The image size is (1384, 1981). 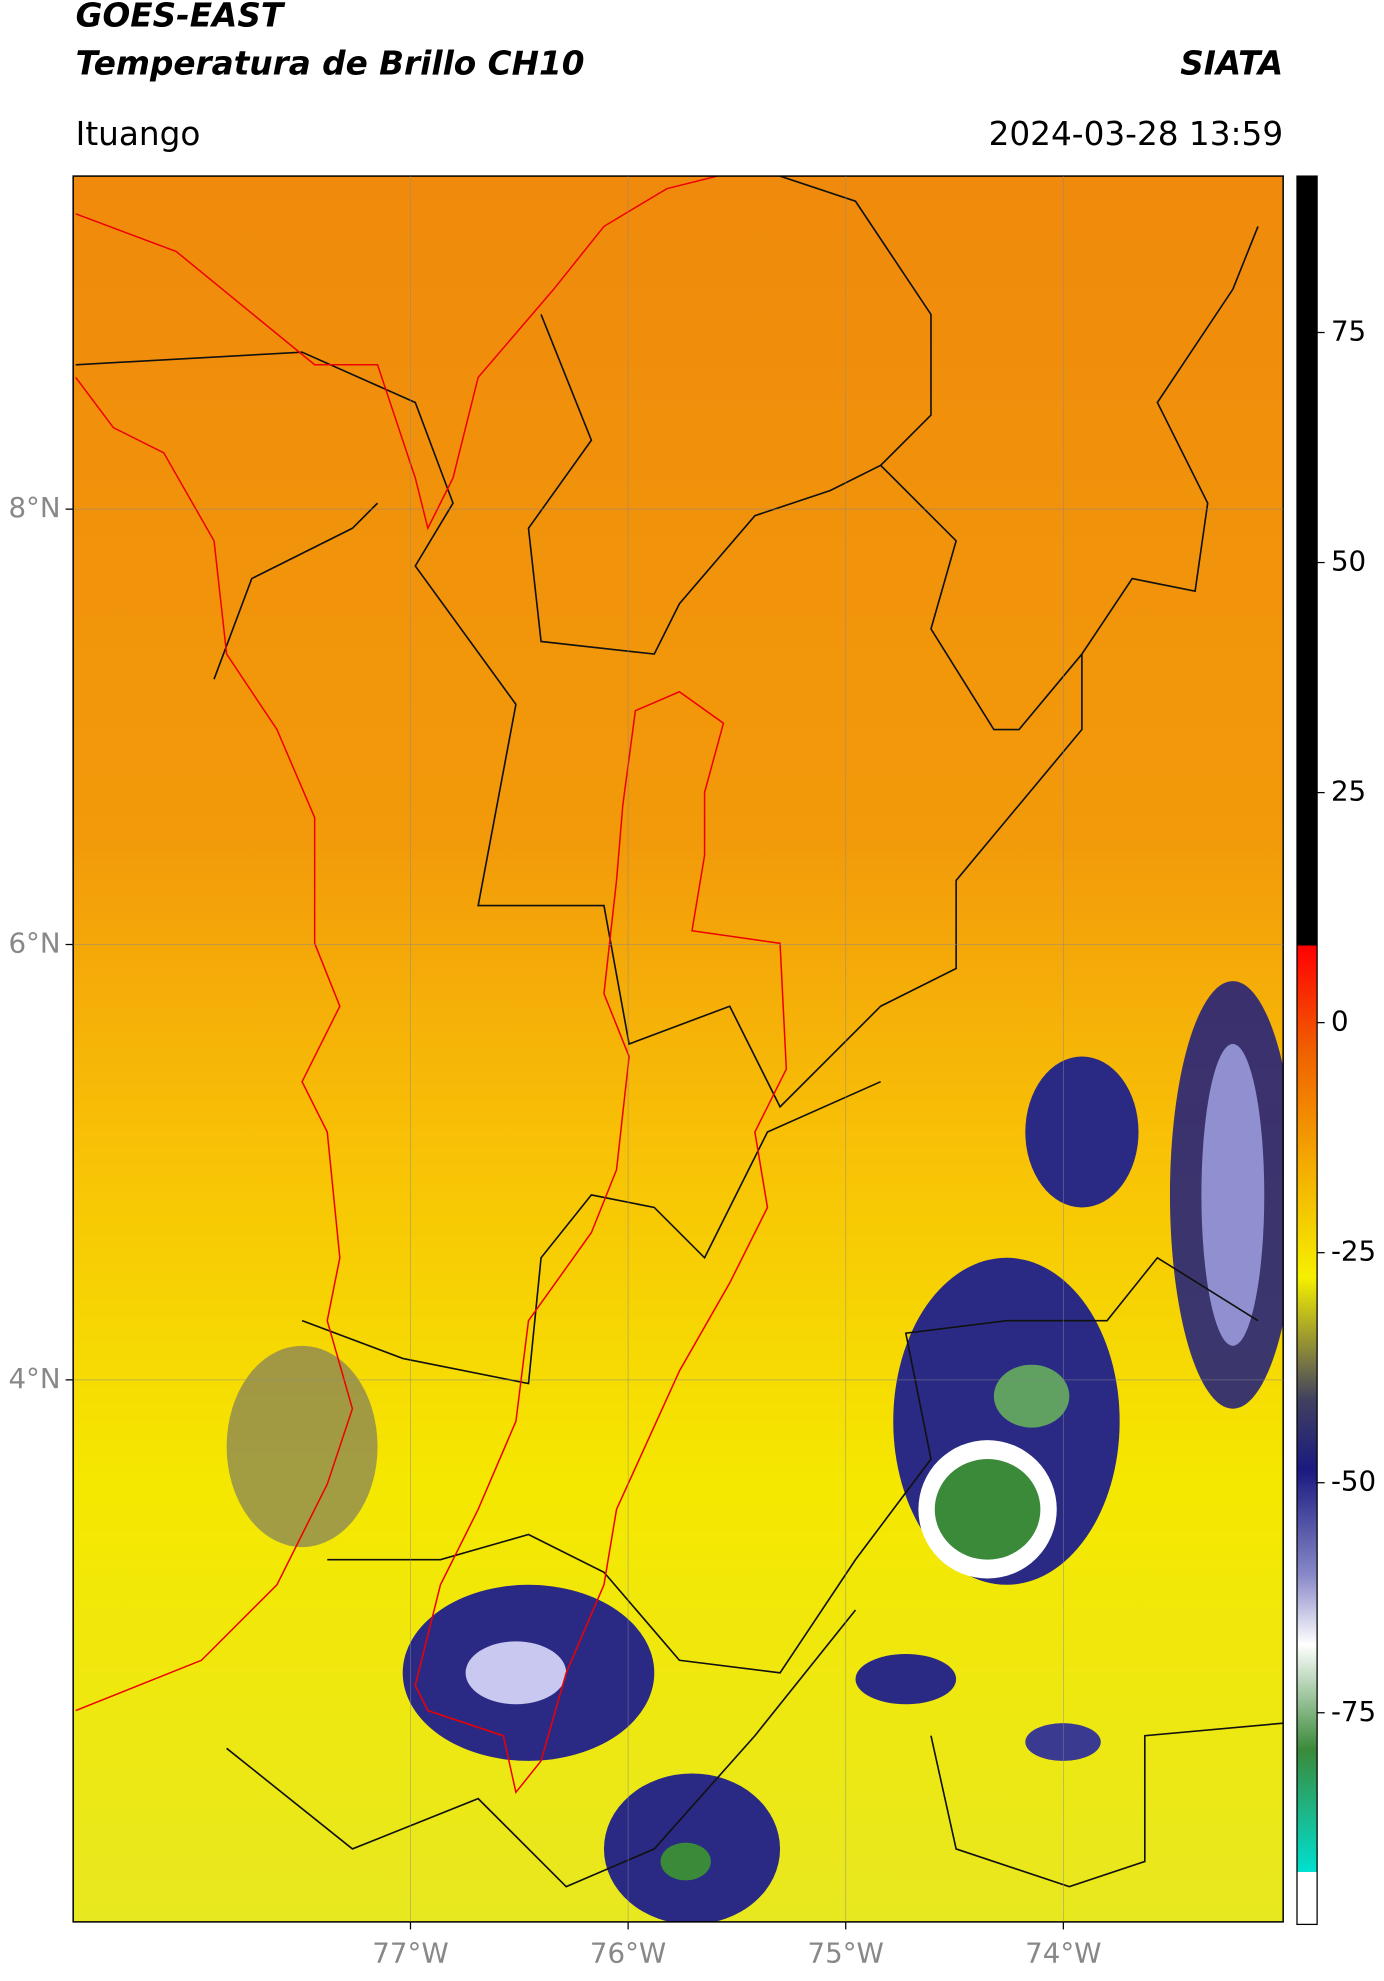 What do you see at coordinates (34, 943) in the screenshot?
I see `y-tick-label: 6°N` at bounding box center [34, 943].